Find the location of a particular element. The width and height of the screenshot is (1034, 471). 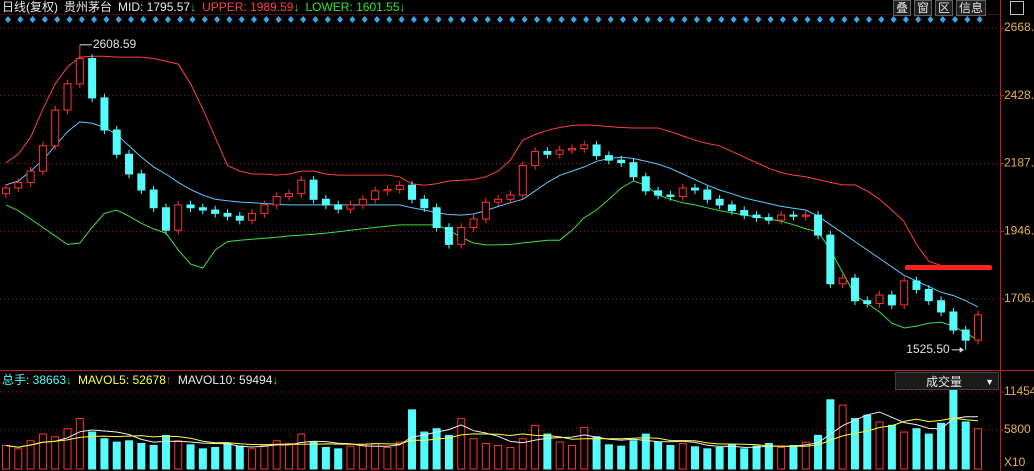

toolbar: 叠窗区信息 is located at coordinates (940, 8).